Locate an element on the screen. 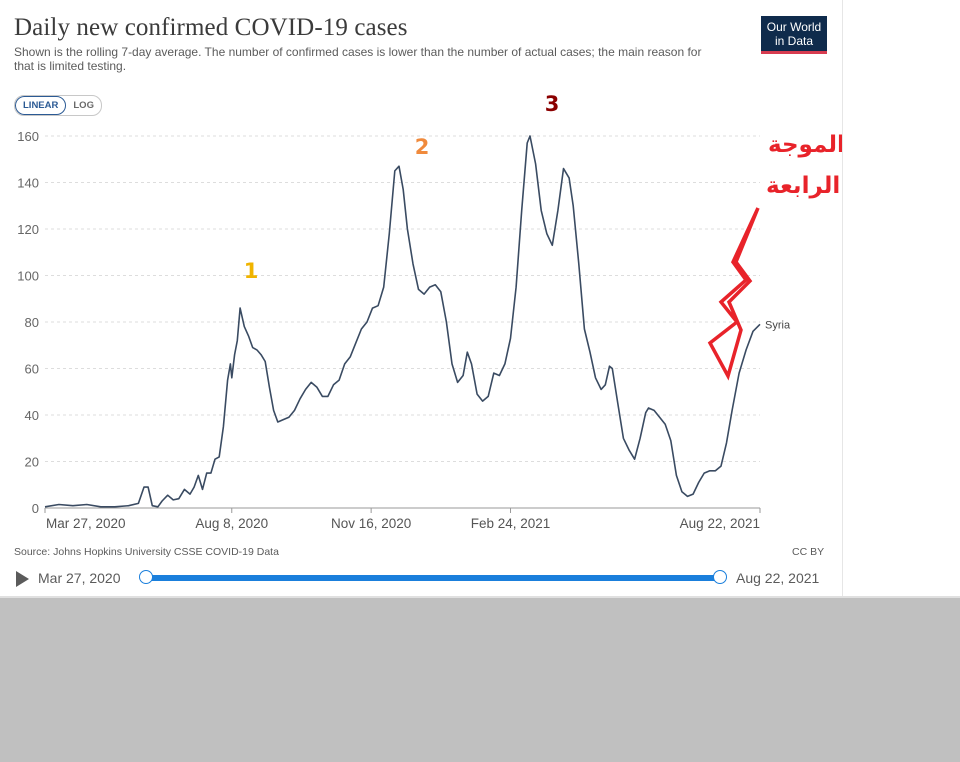 The width and height of the screenshot is (960, 762). y-tick-label: 60 is located at coordinates (32, 369).